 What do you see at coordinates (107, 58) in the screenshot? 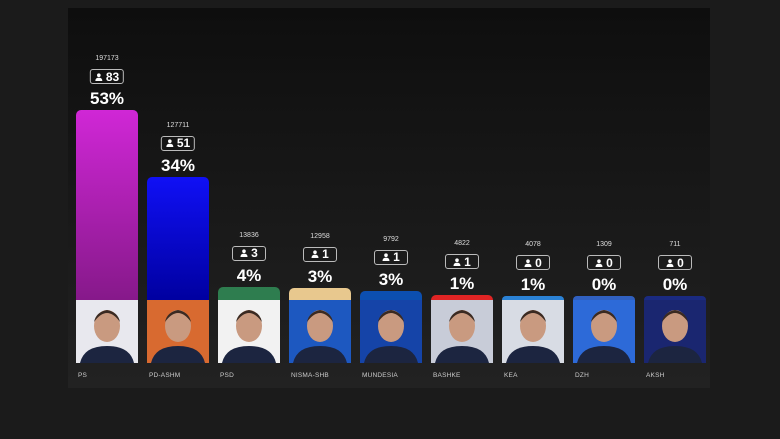
I see `votes-label: 197173` at bounding box center [107, 58].